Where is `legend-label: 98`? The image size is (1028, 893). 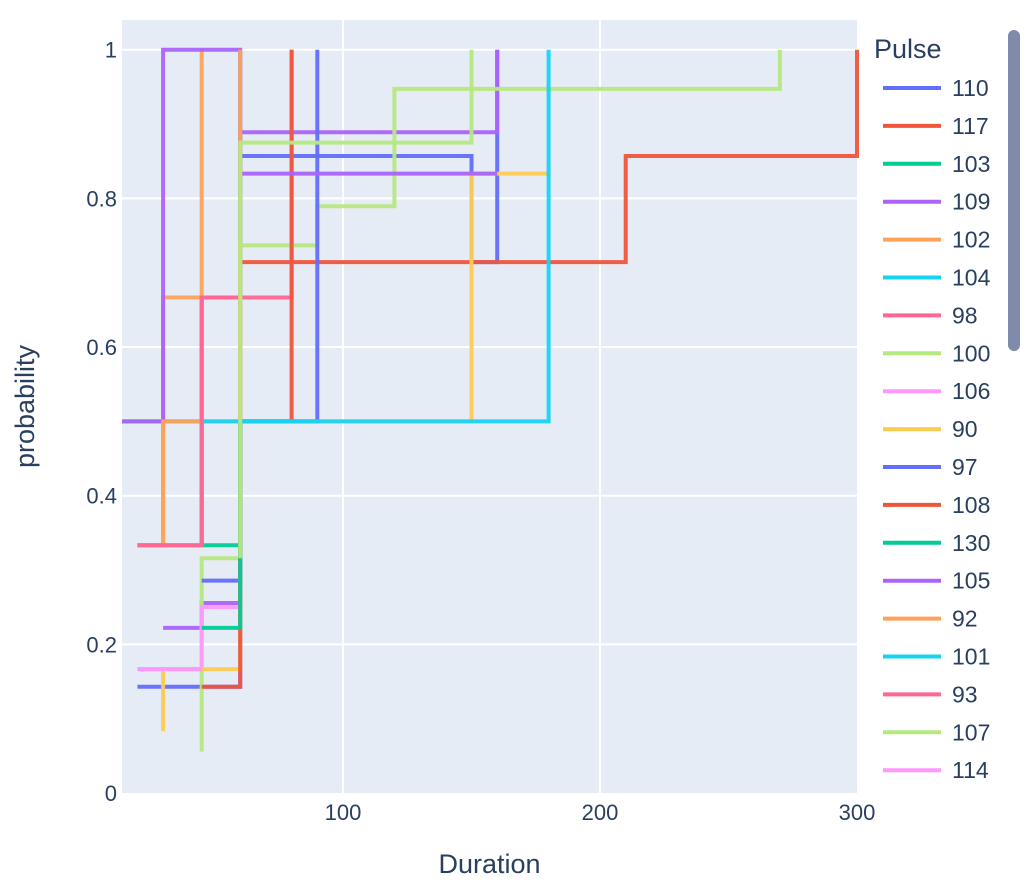
legend-label: 98 is located at coordinates (965, 315).